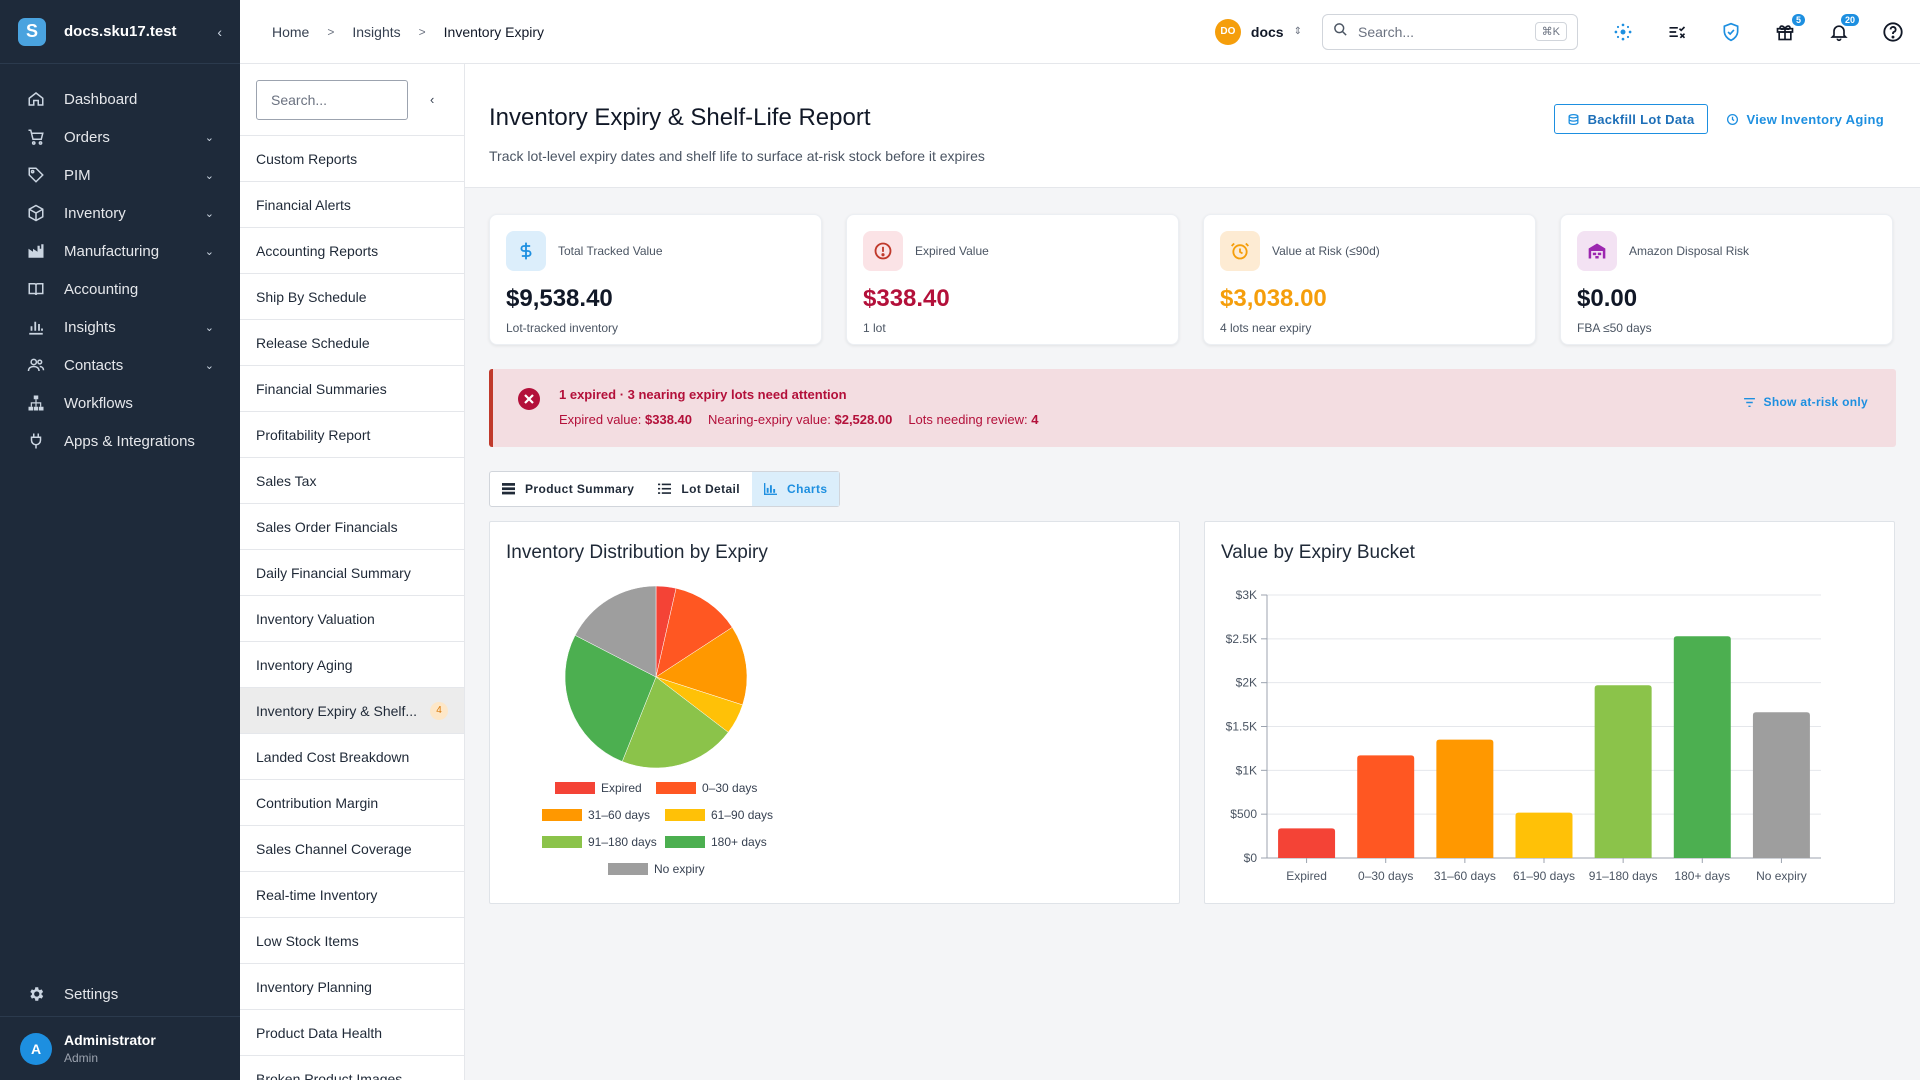 The width and height of the screenshot is (1920, 1080). Describe the element at coordinates (120, 327) in the screenshot. I see `sidebar-item-insights: Insights ⌄` at that location.